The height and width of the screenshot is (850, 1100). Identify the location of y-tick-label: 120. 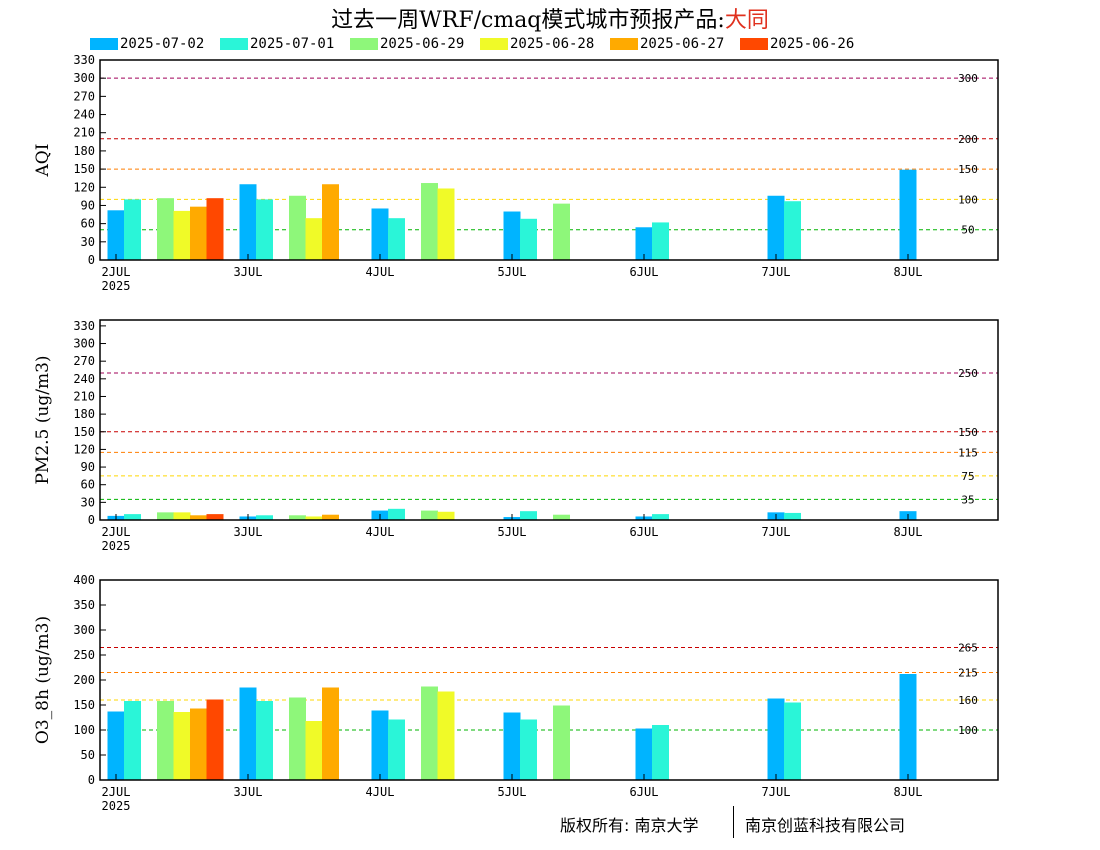
(84, 187).